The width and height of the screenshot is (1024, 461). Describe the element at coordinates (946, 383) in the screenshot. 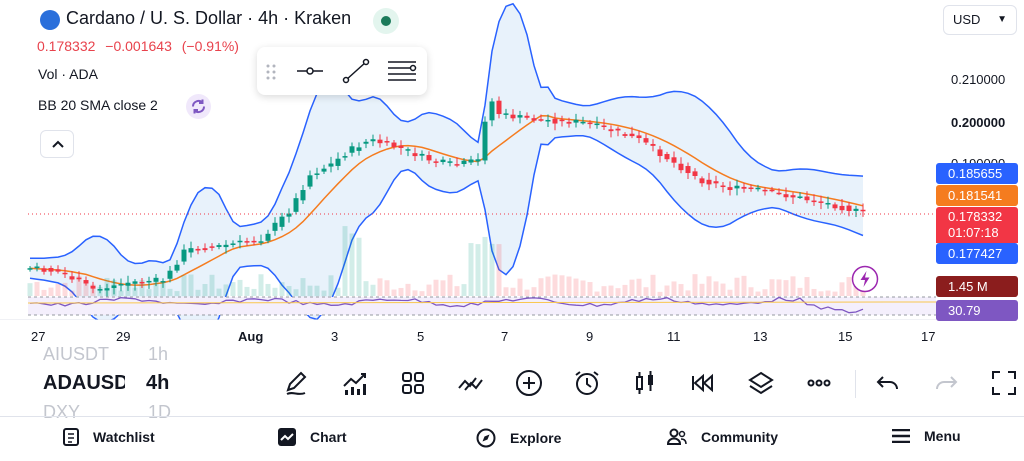

I see `redo-icon` at that location.